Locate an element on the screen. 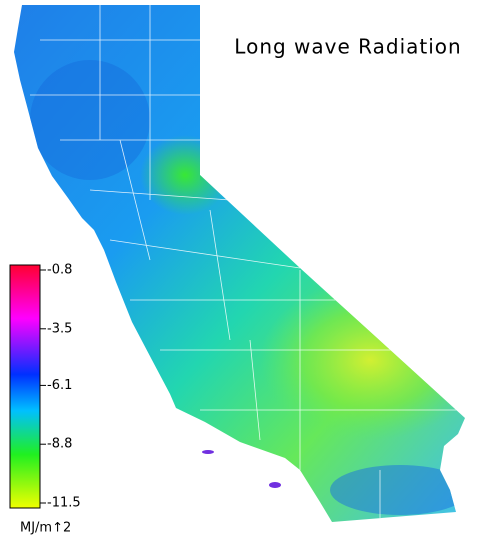  tick-label: -6.1 is located at coordinates (59, 385).